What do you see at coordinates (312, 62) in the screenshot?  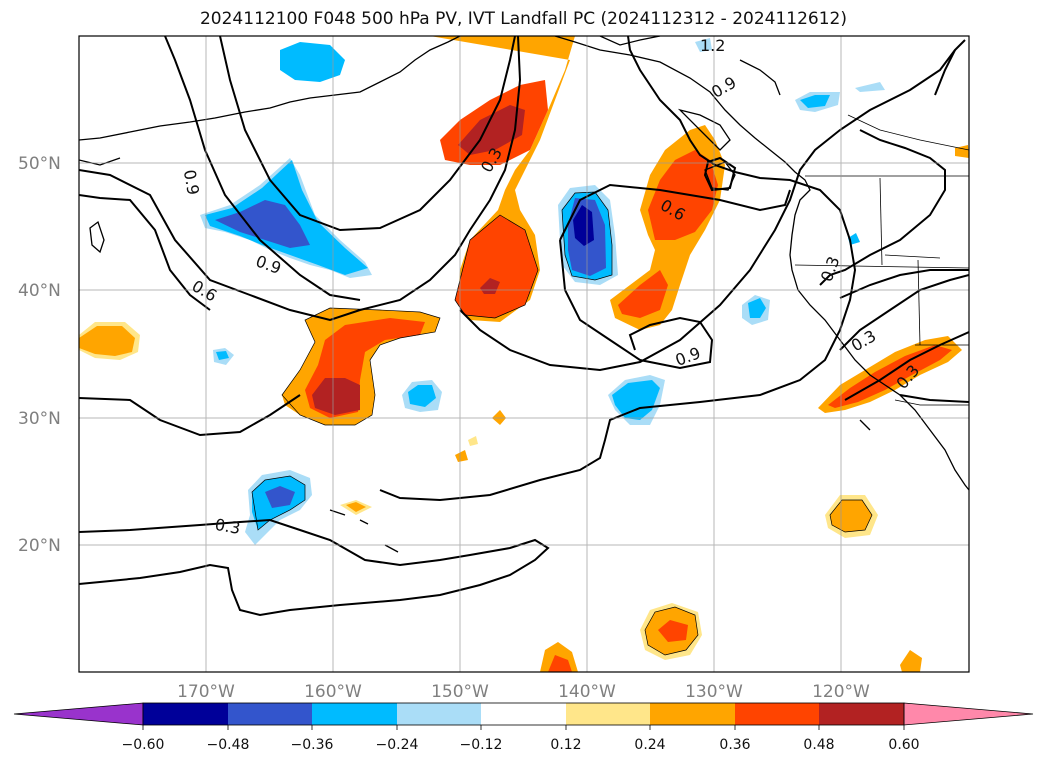 I see `cold-anomaly-top` at bounding box center [312, 62].